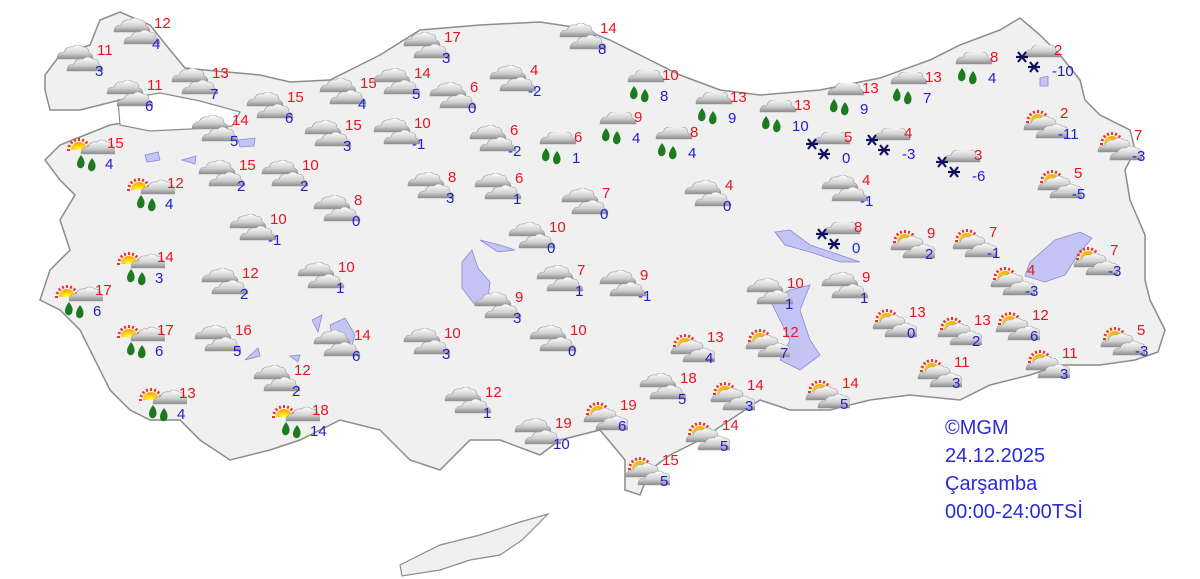 This screenshot has height=579, width=1200. Describe the element at coordinates (93, 306) in the screenshot. I see `station: 17 6` at that location.